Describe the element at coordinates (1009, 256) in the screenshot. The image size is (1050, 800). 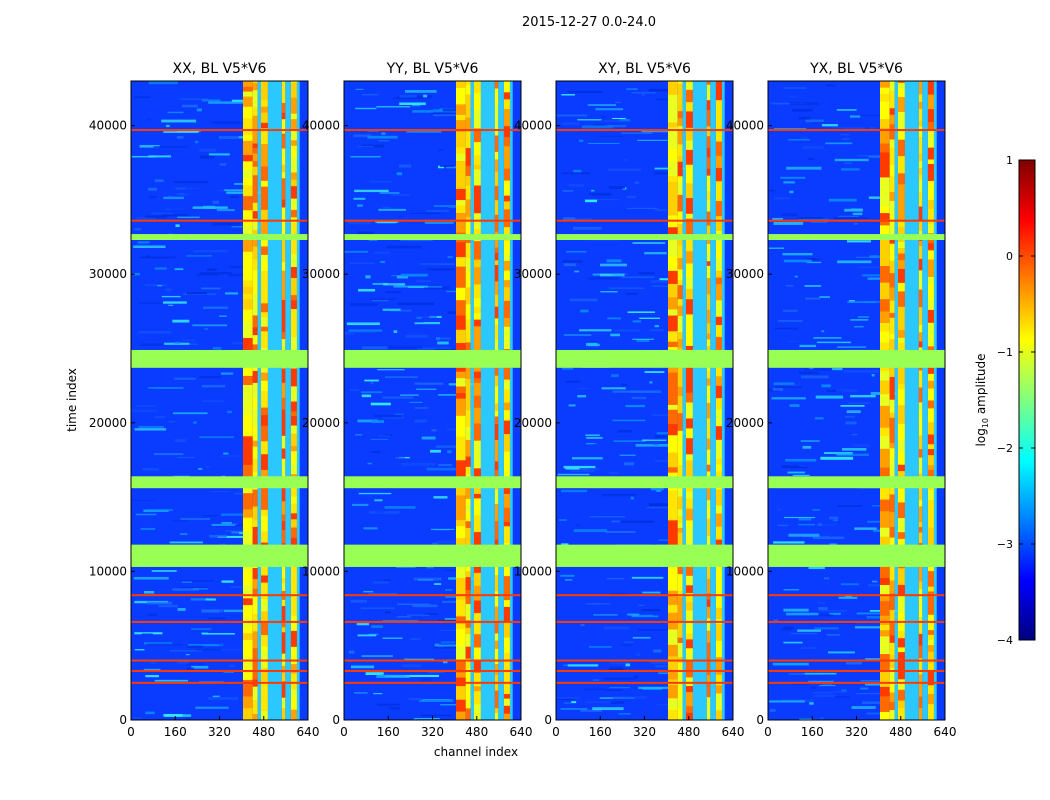
I see `colorbar-tick-label: 0` at that location.